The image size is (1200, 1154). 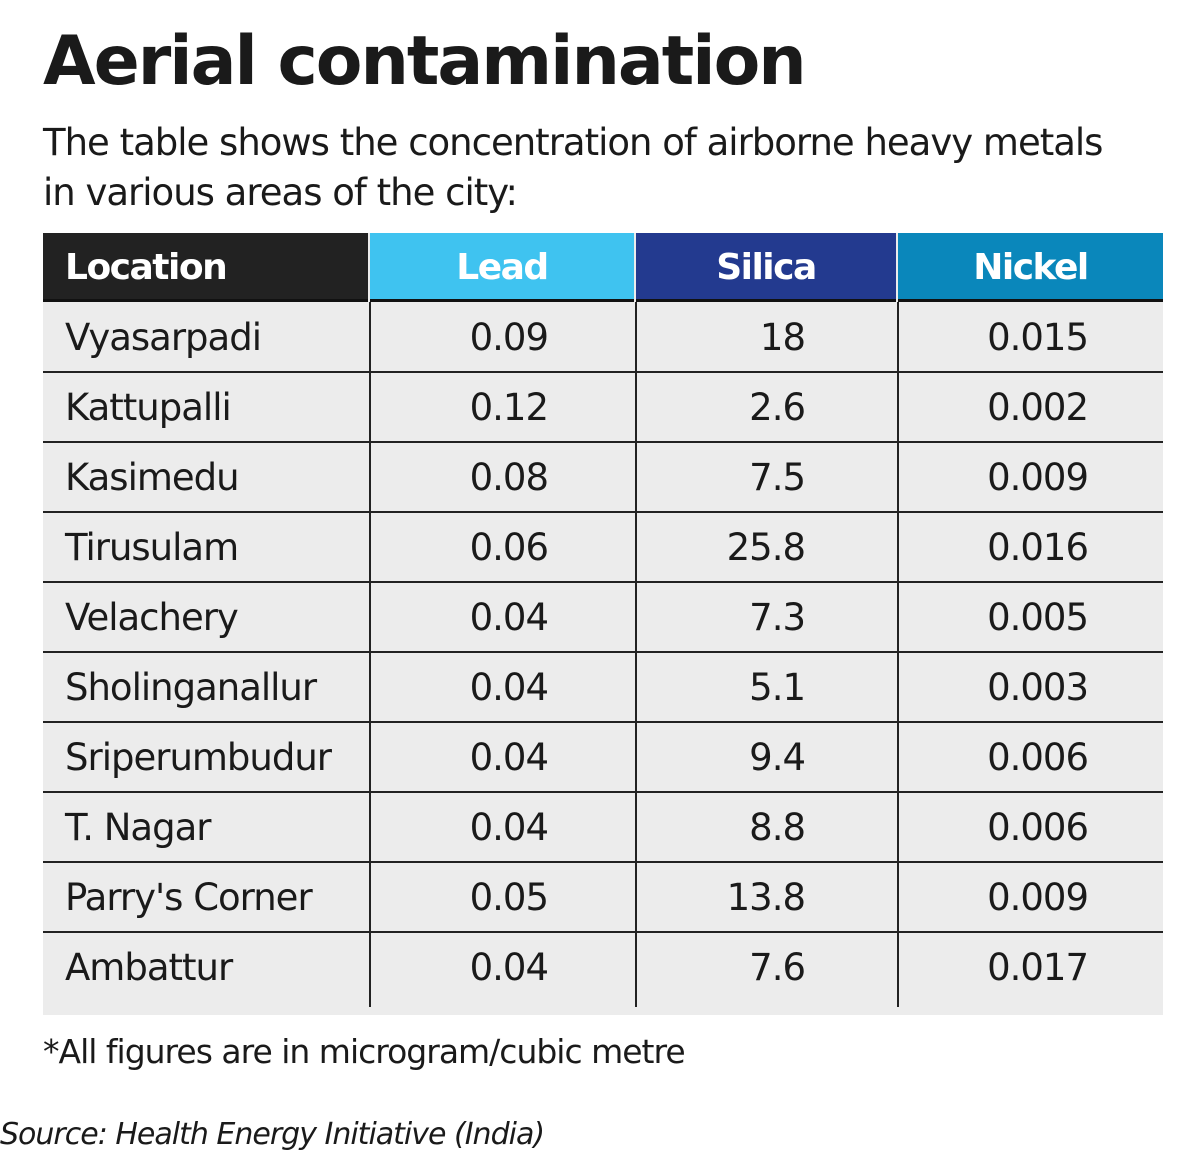 What do you see at coordinates (766, 897) in the screenshot?
I see `cell-silica: 13.8` at bounding box center [766, 897].